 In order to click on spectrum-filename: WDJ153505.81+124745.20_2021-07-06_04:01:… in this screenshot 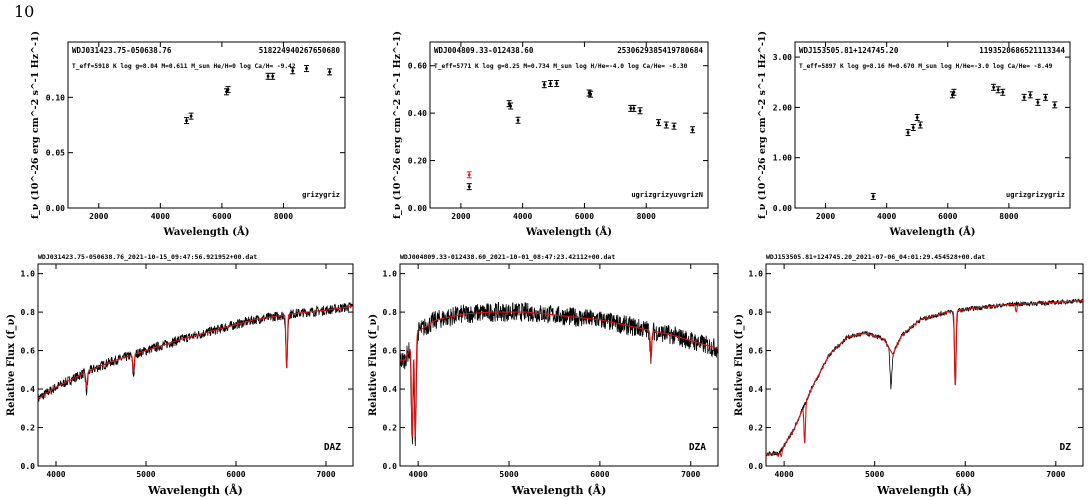, I will do `click(875, 257)`.